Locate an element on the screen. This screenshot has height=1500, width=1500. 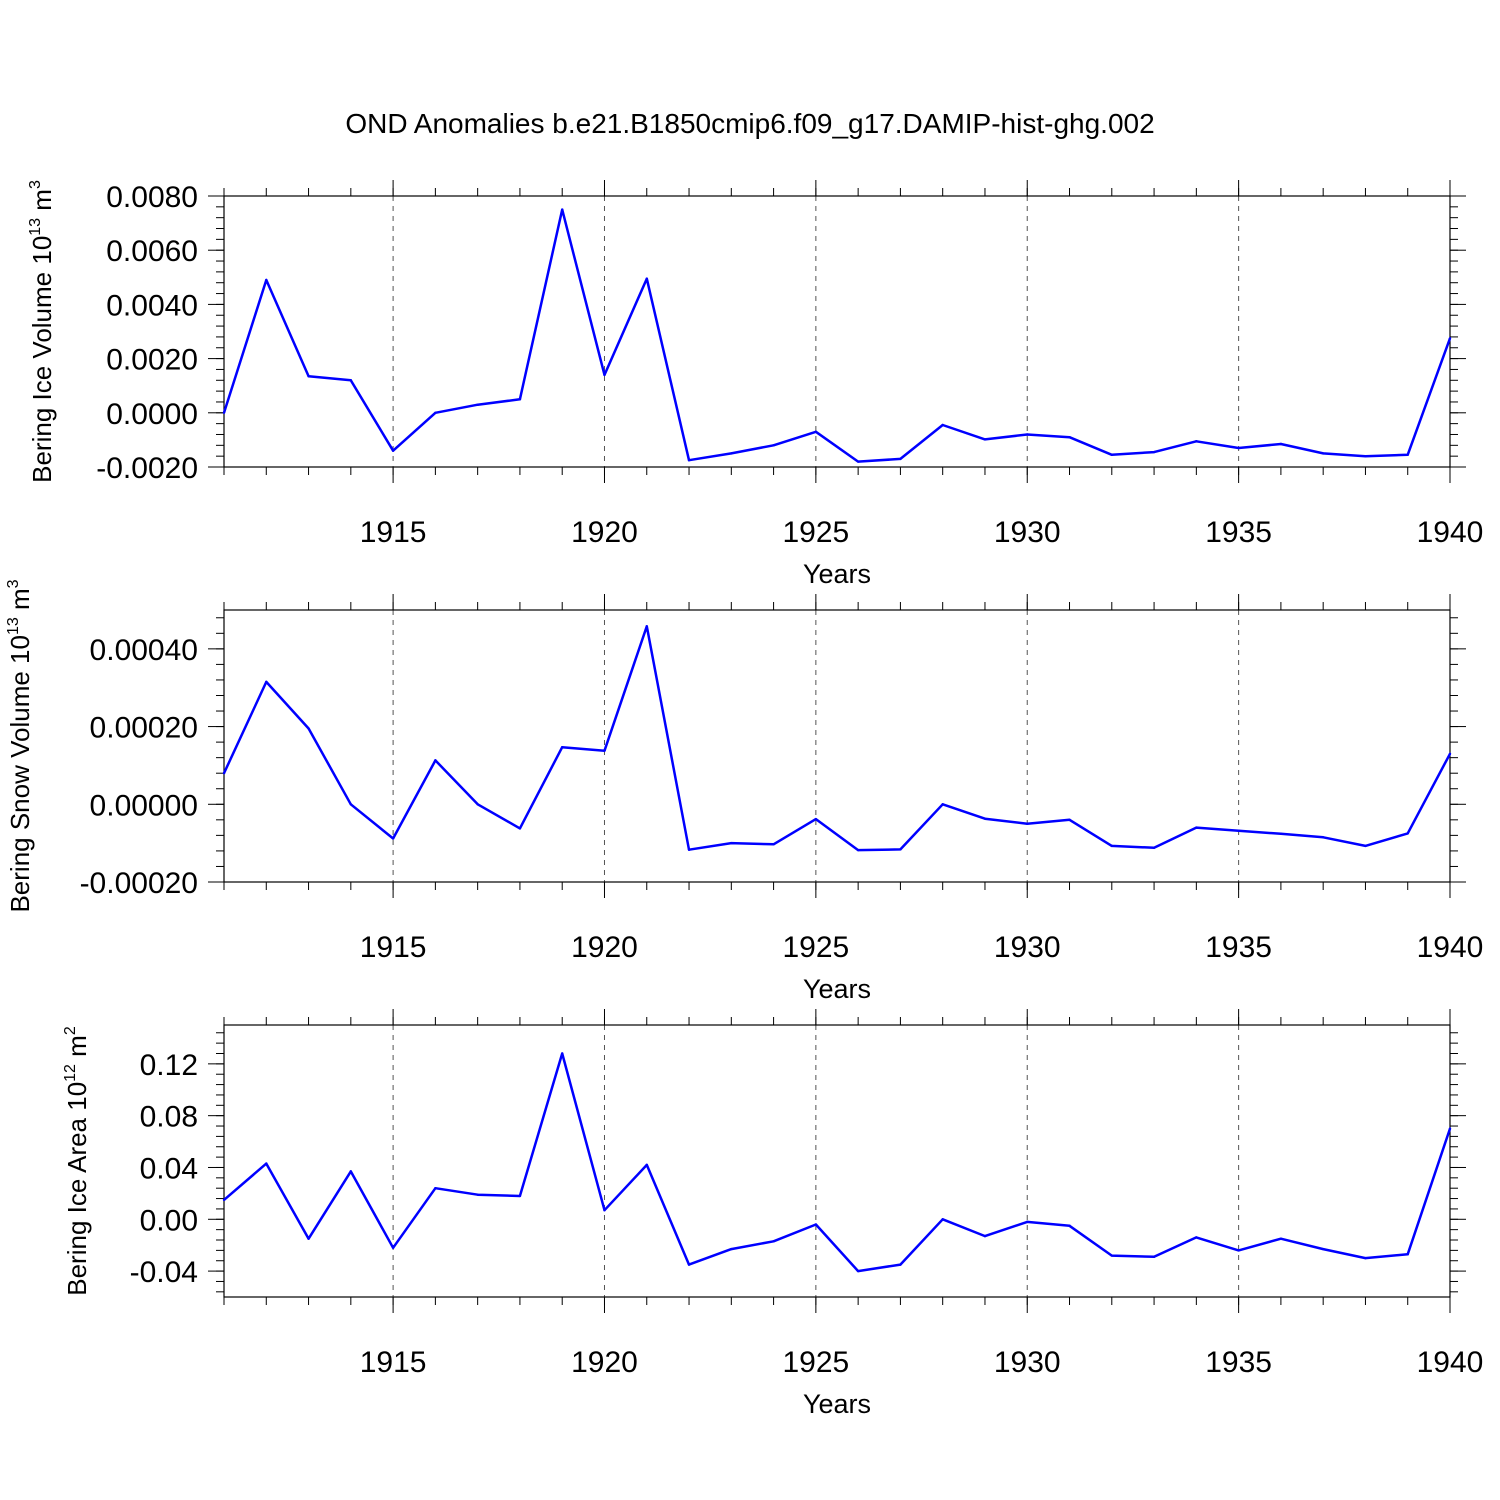
y-axis-label: Bering Ice Volume 1013 m3 is located at coordinates (42, 331).